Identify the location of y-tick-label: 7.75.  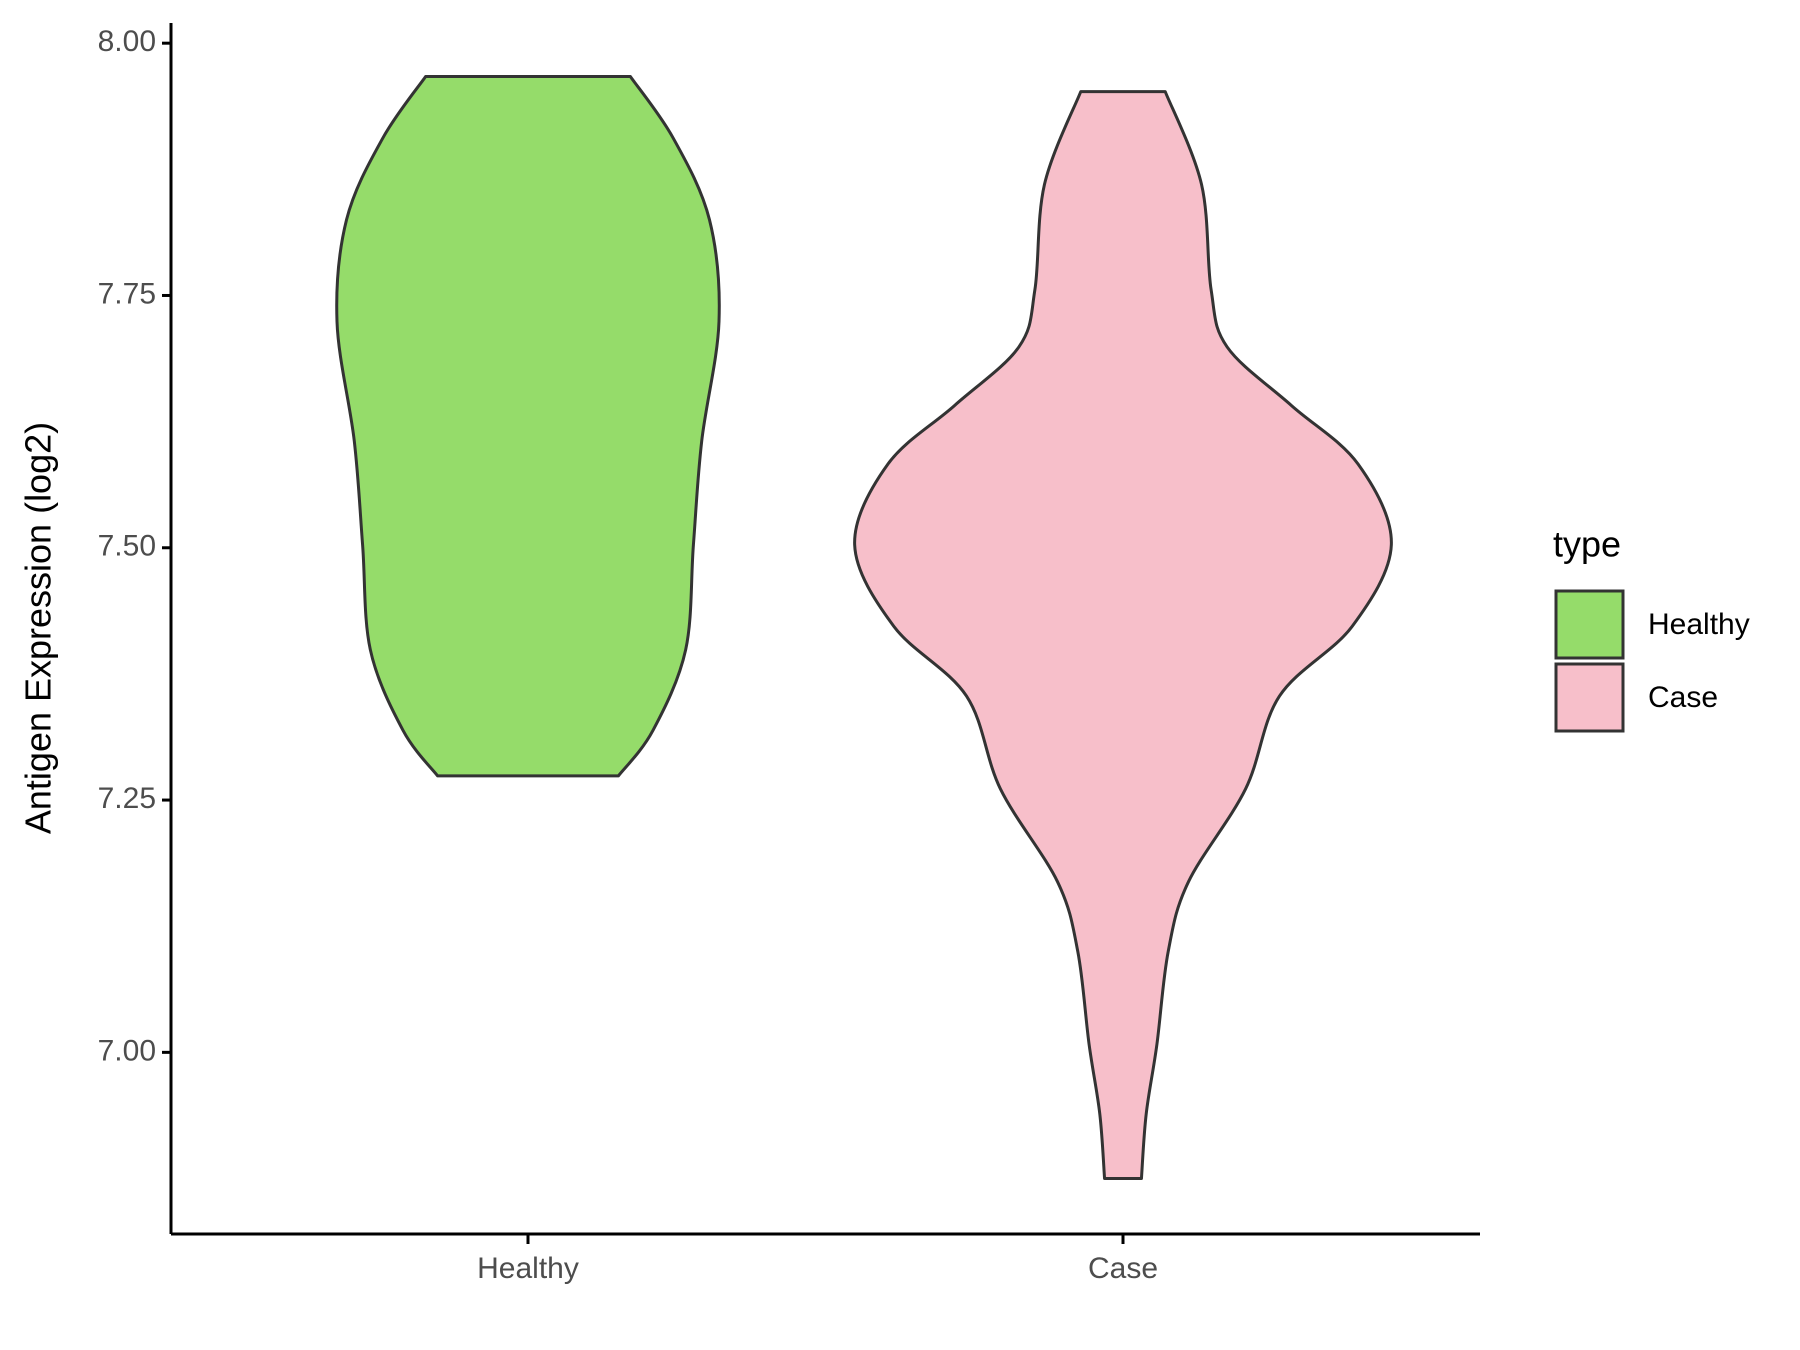
(127, 293).